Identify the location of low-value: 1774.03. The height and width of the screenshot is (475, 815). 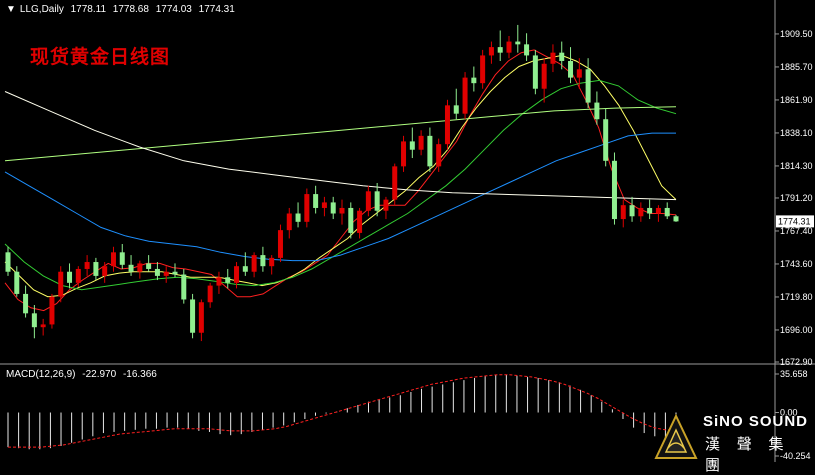
(173, 9).